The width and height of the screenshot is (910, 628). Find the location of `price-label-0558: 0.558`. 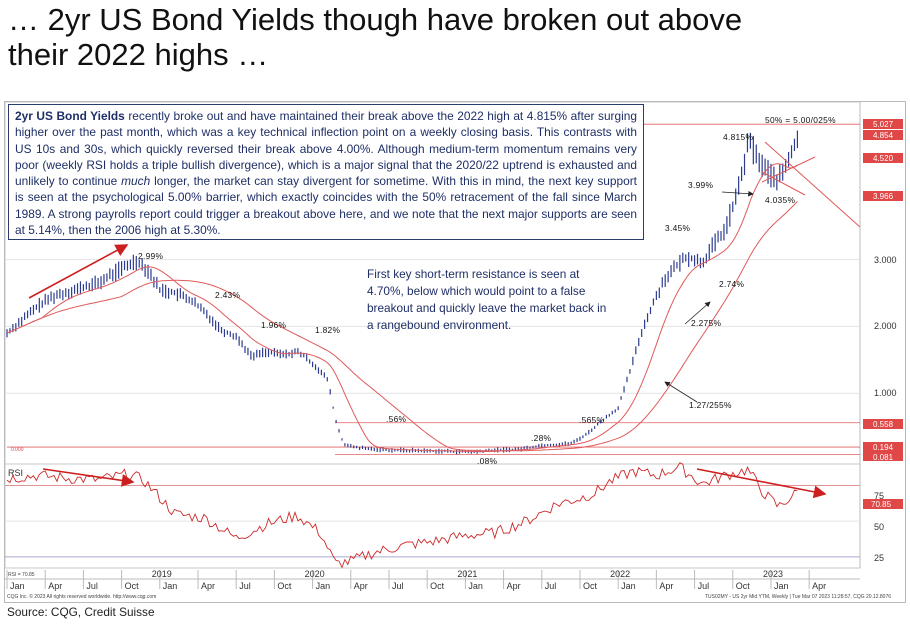

price-label-0558: 0.558 is located at coordinates (883, 424).